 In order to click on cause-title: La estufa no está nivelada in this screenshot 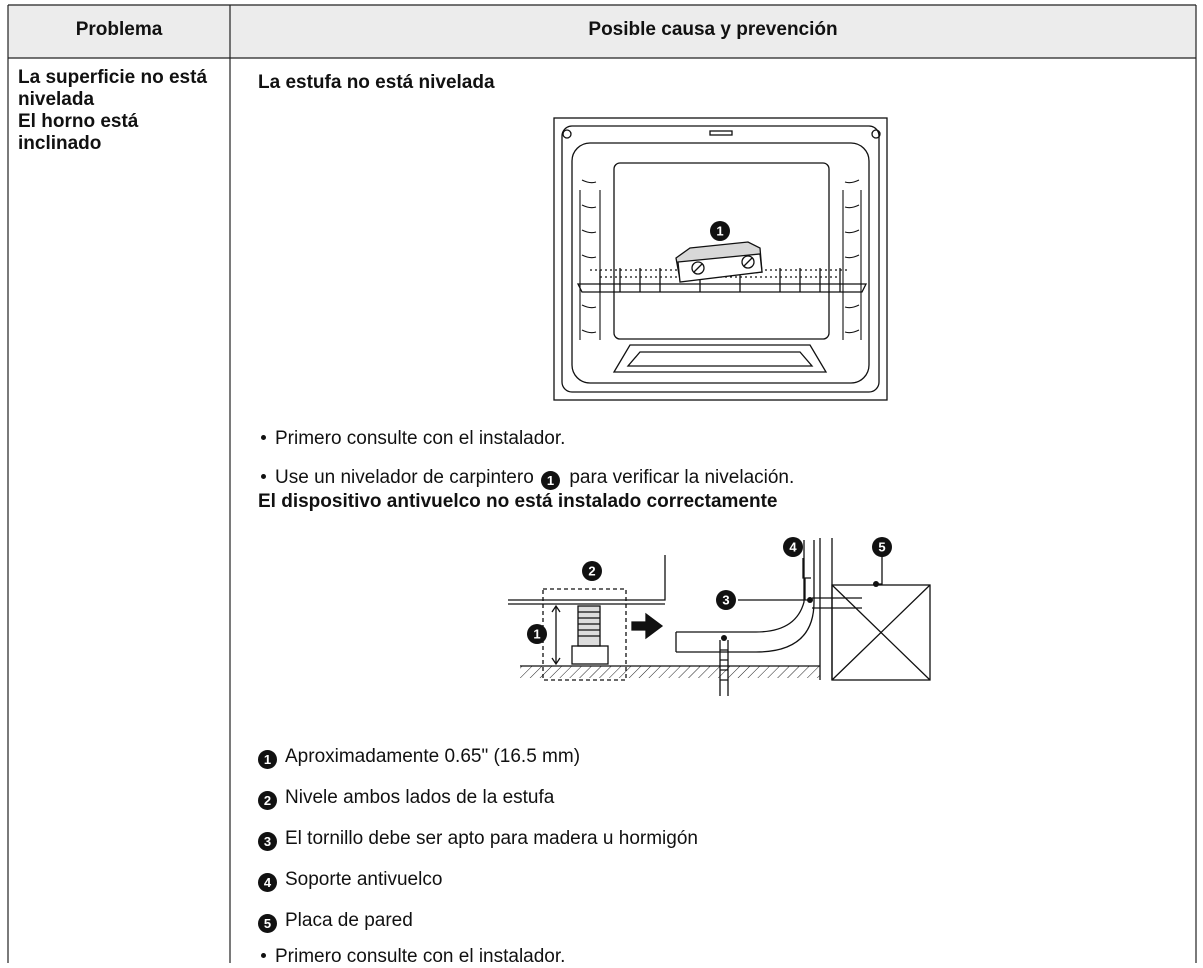, I will do `click(376, 82)`.